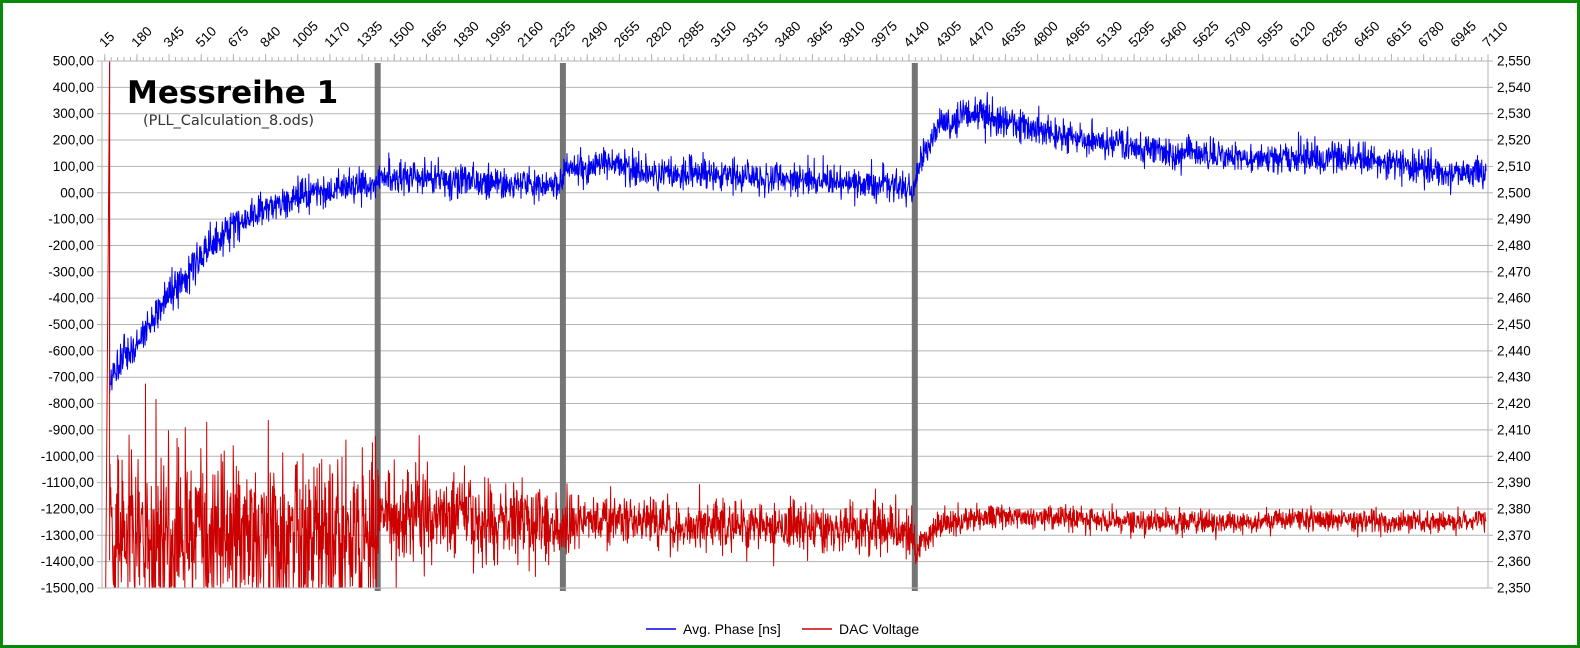 The width and height of the screenshot is (1580, 648). Describe the element at coordinates (498, 34) in the screenshot. I see `x-tick-label: 1995` at that location.